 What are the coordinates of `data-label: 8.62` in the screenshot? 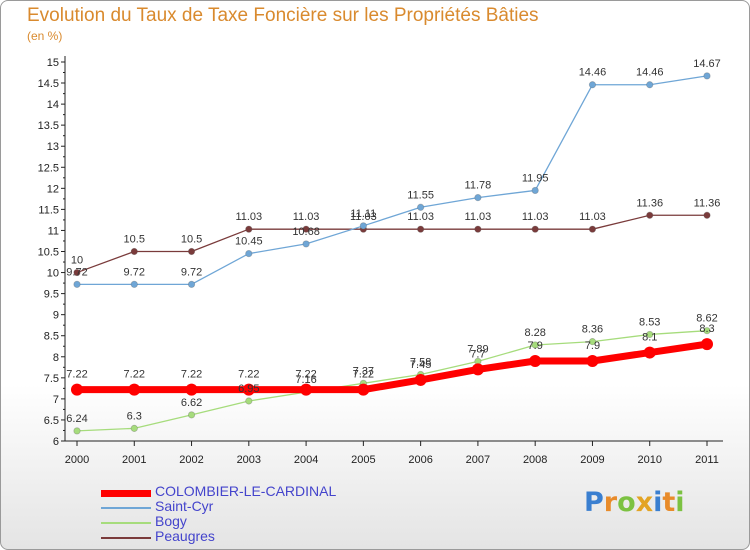 It's located at (706, 319).